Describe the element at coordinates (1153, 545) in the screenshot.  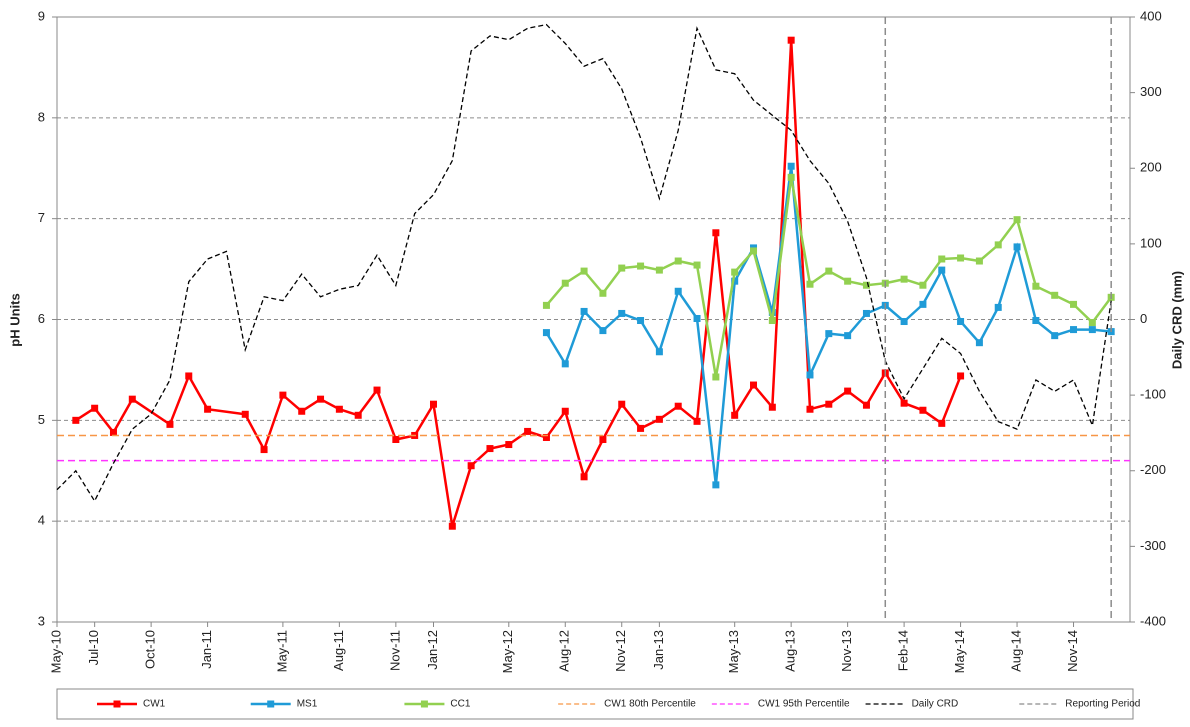
I see `y2-tick-label: -300` at that location.